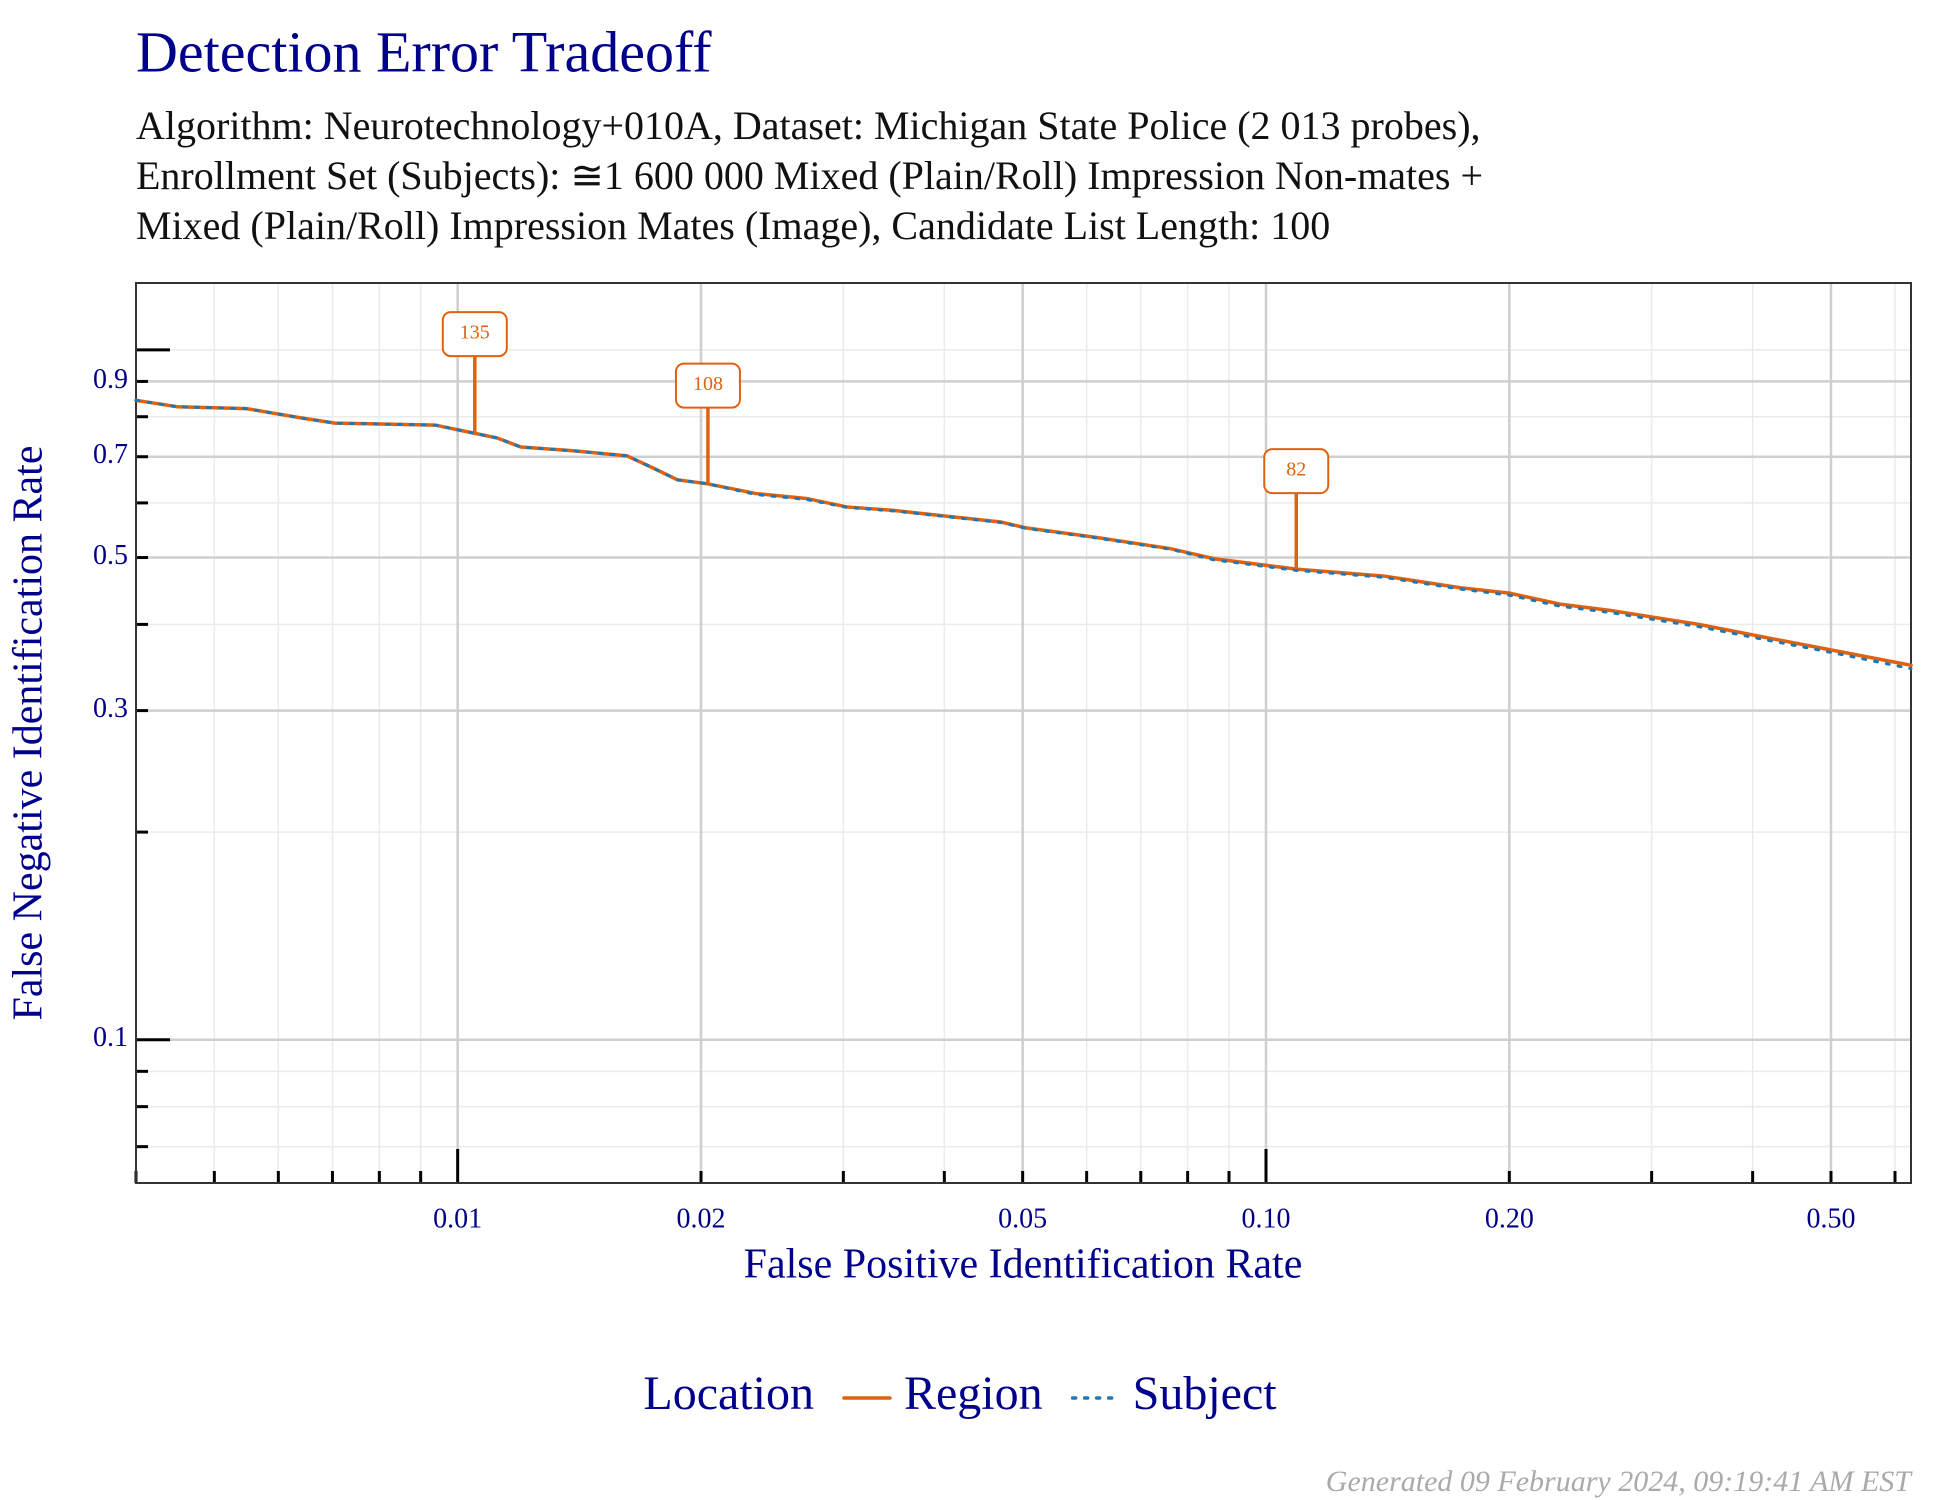 The image size is (1950, 1500). I want to click on y-tick-label: 0.5, so click(110, 555).